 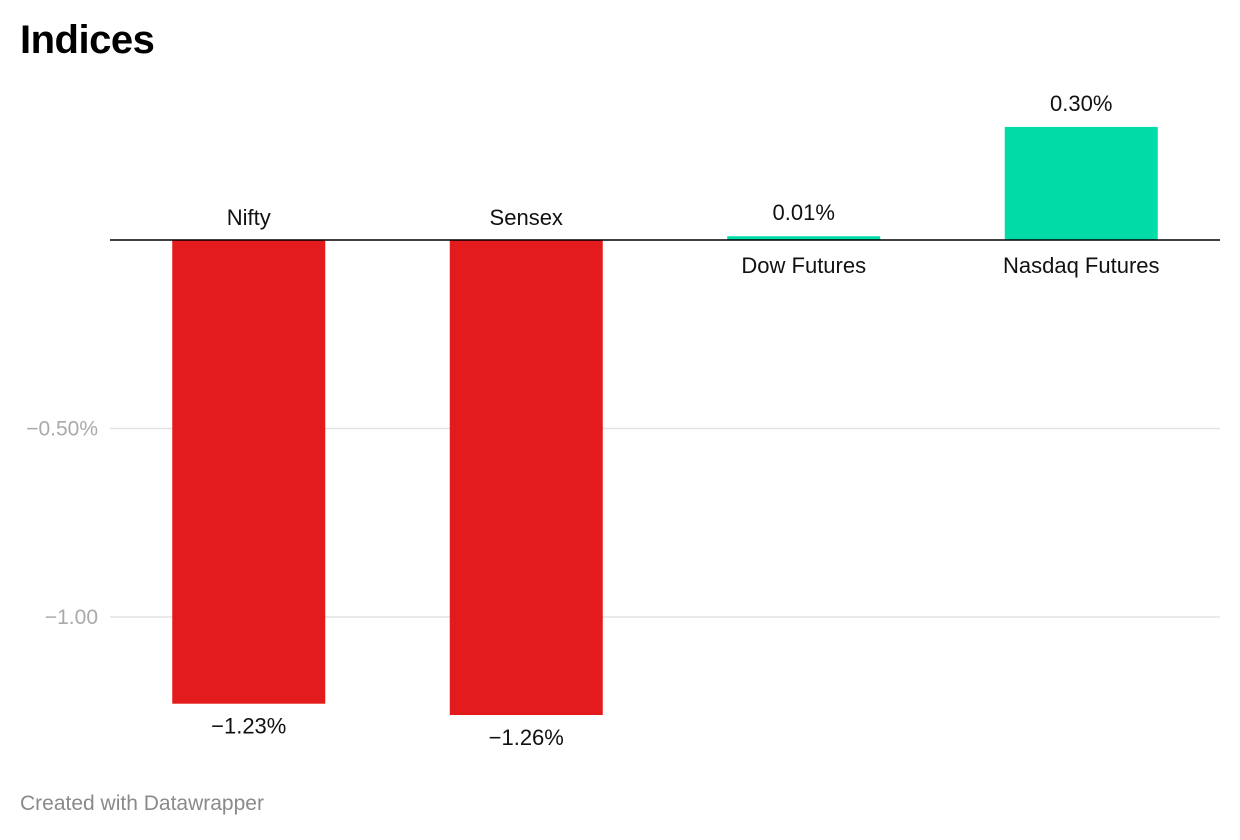 I want to click on data-label: 0.30%, so click(x=1081, y=103).